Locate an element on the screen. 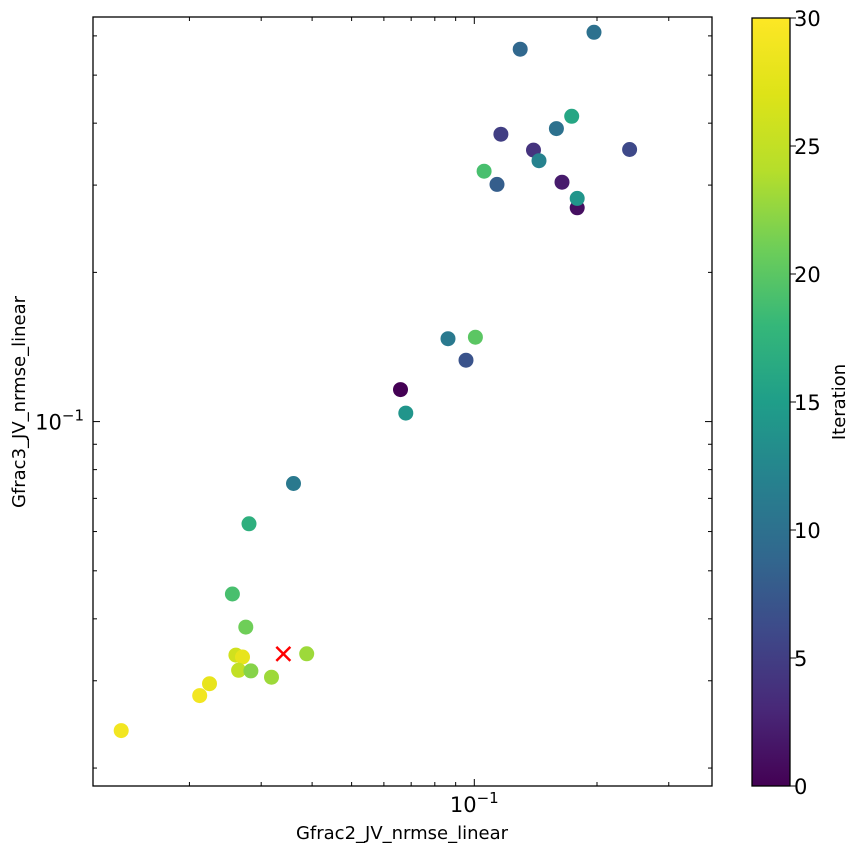 Image resolution: width=857 pixels, height=853 pixels. colorbar-tick-label: 15 is located at coordinates (807, 403).